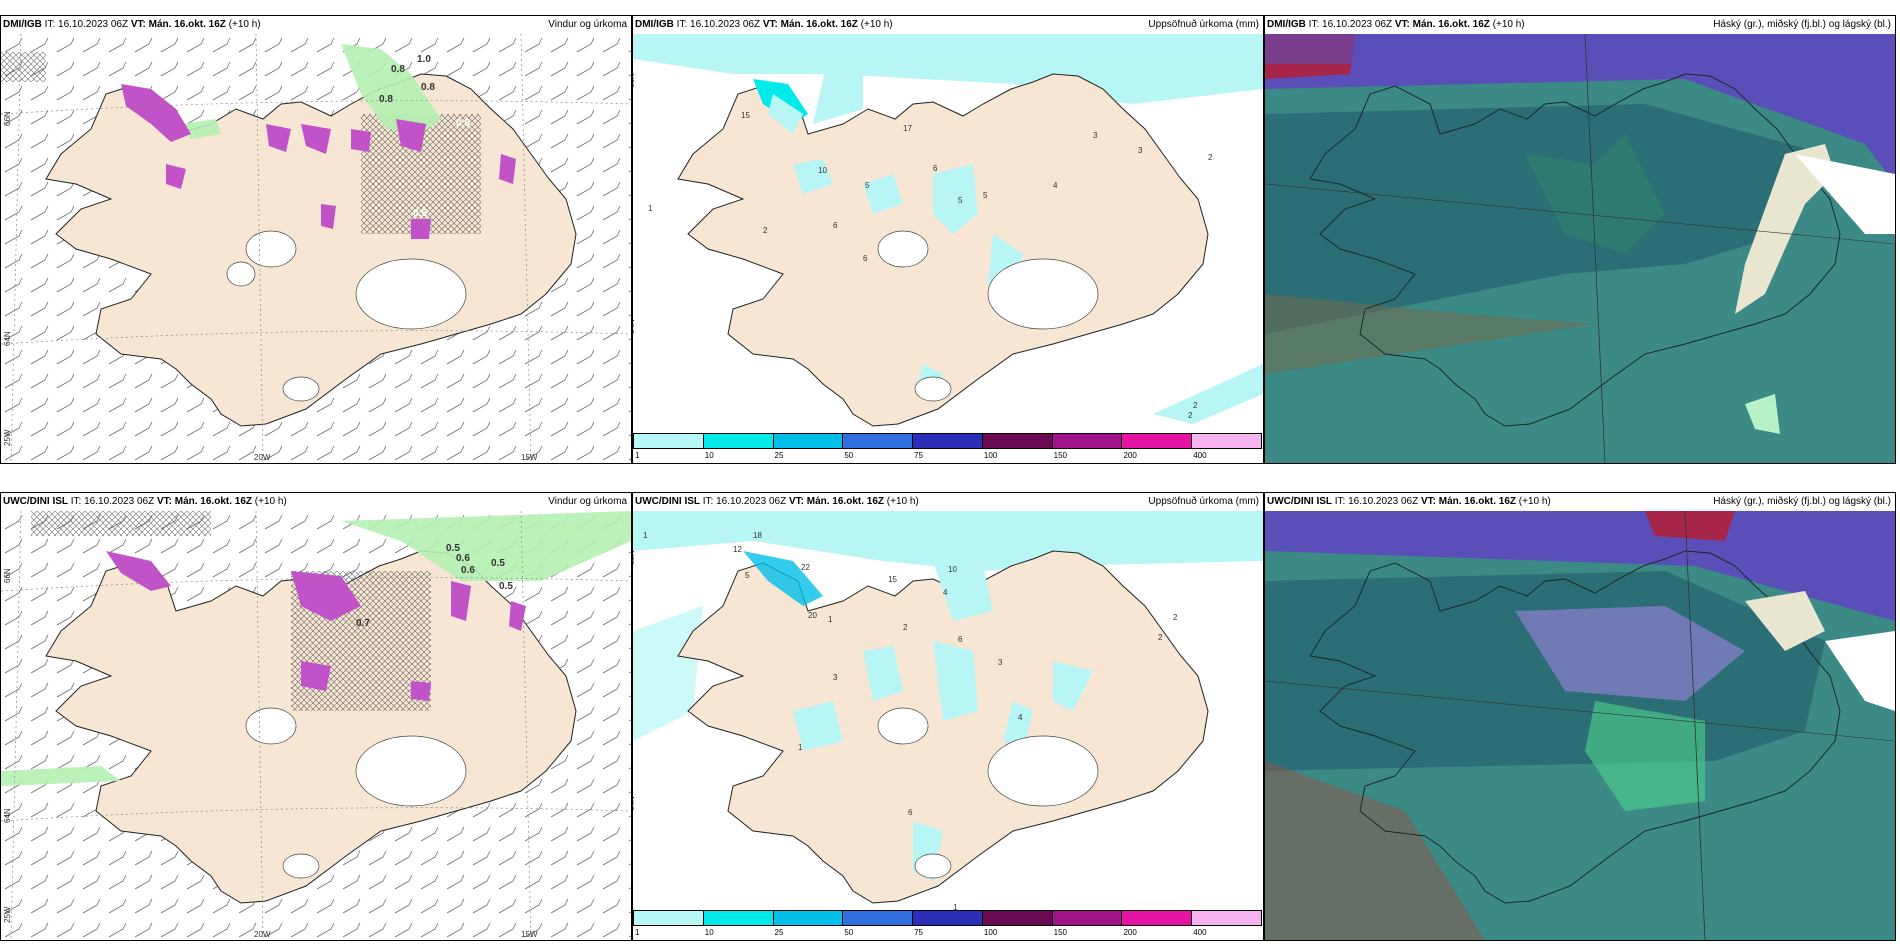  Describe the element at coordinates (424, 59) in the screenshot. I see `wind-value-label: 1.0` at that location.